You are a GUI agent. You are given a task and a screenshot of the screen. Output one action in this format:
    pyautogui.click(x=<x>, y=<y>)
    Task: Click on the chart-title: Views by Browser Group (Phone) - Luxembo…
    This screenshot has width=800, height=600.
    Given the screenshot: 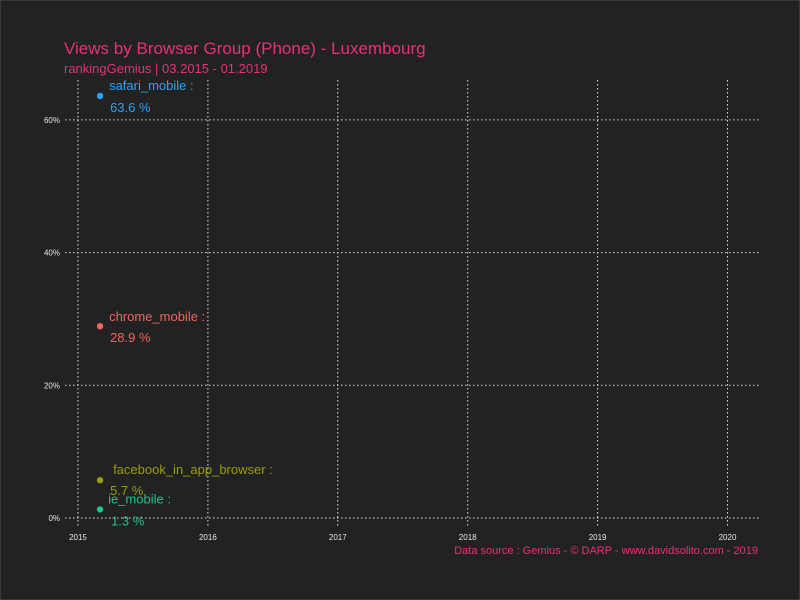 What is the action you would take?
    pyautogui.click(x=245, y=48)
    